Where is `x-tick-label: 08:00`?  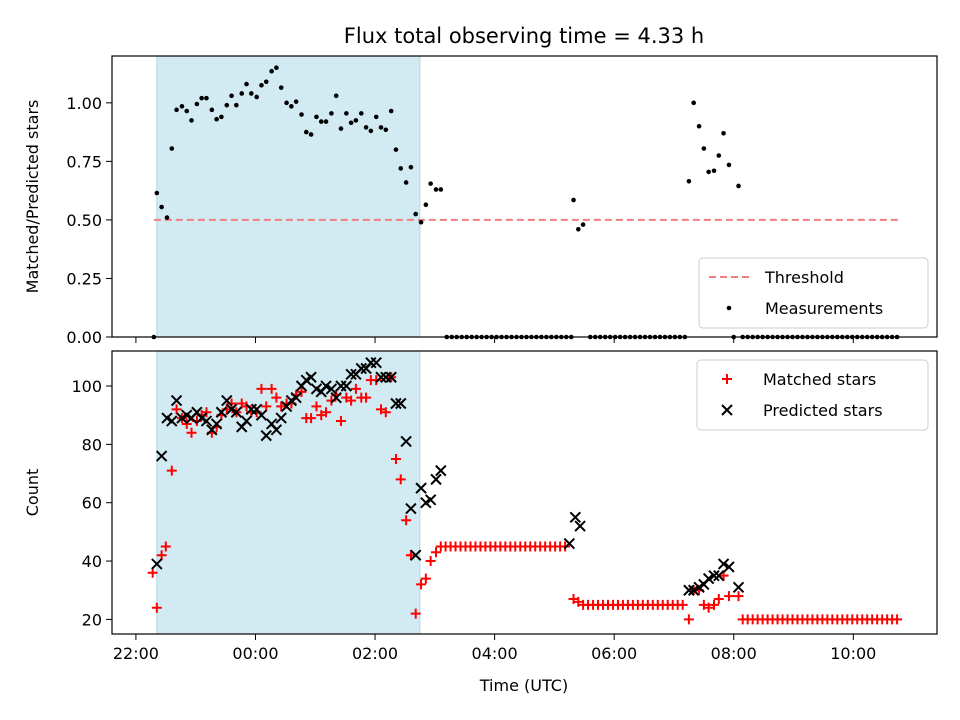 x-tick-label: 08:00 is located at coordinates (734, 653).